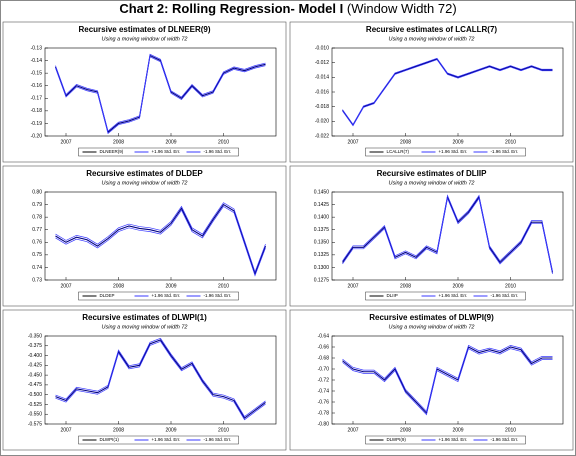 Image resolution: width=576 pixels, height=456 pixels. Describe the element at coordinates (397, 439) in the screenshot. I see `legend-label: DLWPI(9)` at that location.